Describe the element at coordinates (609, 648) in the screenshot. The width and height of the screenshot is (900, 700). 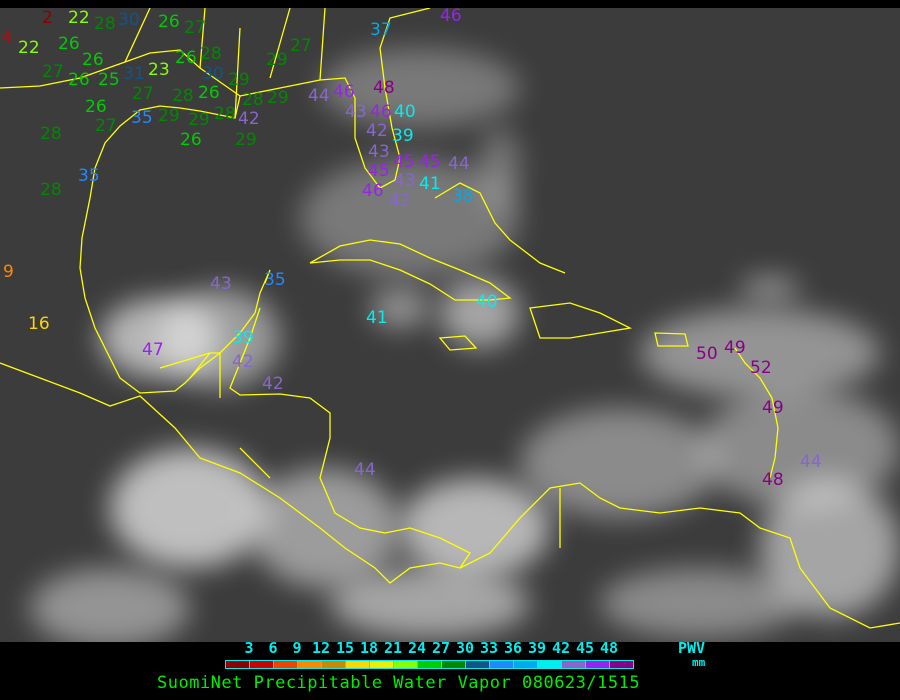
I see `legend-tick-label: 48` at that location.